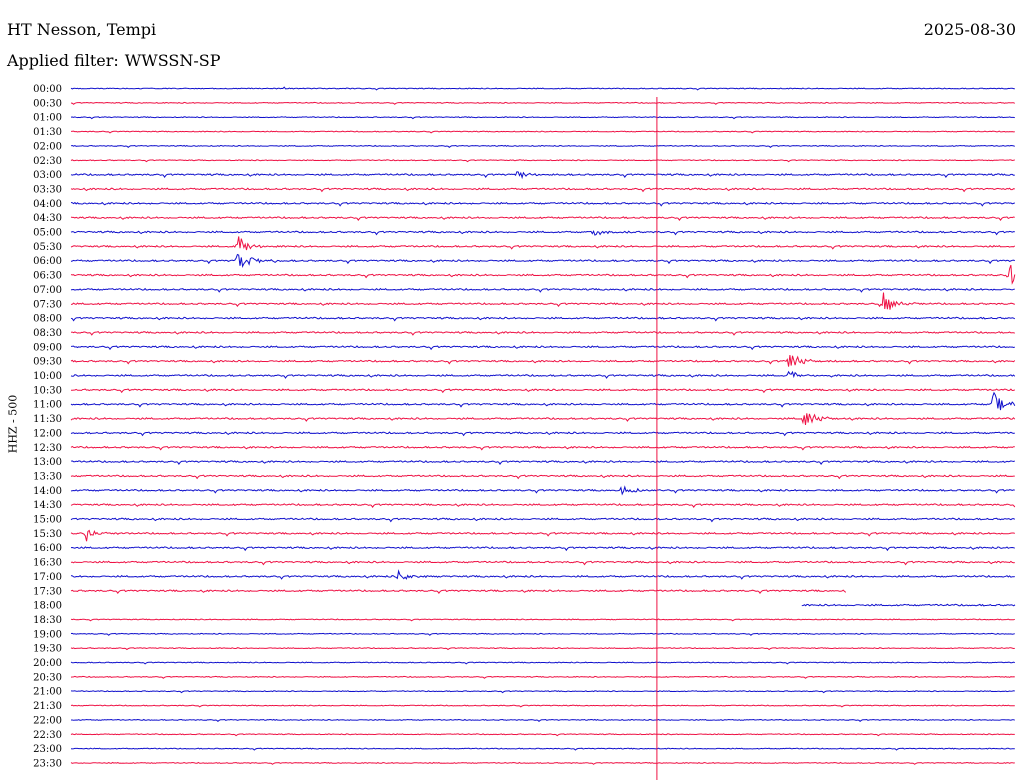  Describe the element at coordinates (47, 433) in the screenshot. I see `time-tick-label: 12:00` at that location.